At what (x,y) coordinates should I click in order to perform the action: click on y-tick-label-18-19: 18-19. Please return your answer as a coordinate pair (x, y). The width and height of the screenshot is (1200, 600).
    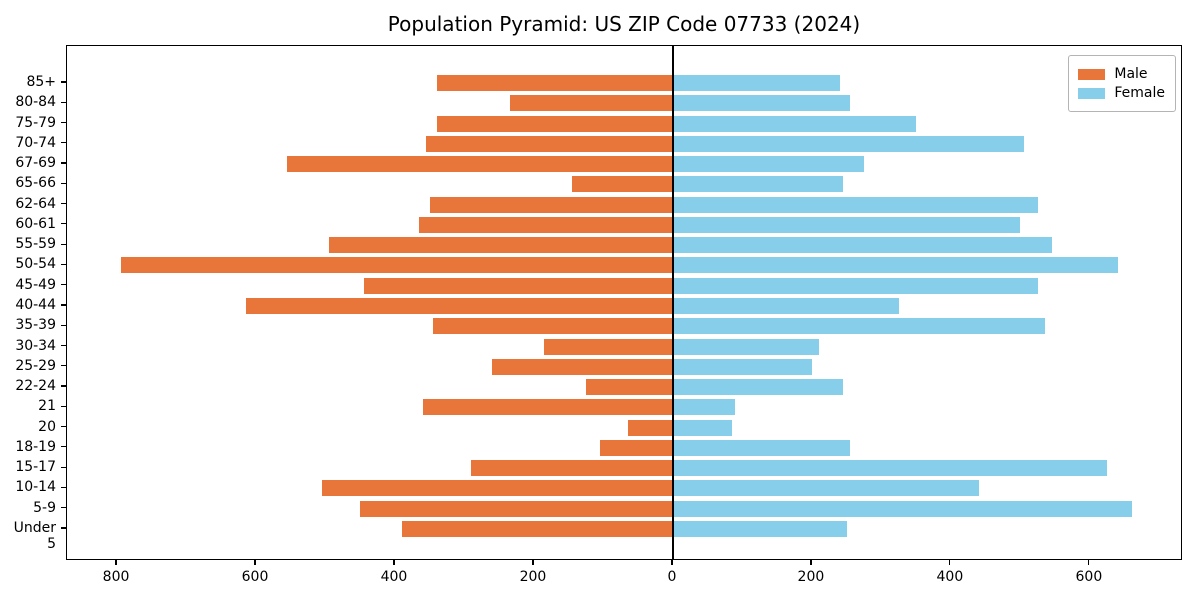
    Looking at the image, I should click on (35, 446).